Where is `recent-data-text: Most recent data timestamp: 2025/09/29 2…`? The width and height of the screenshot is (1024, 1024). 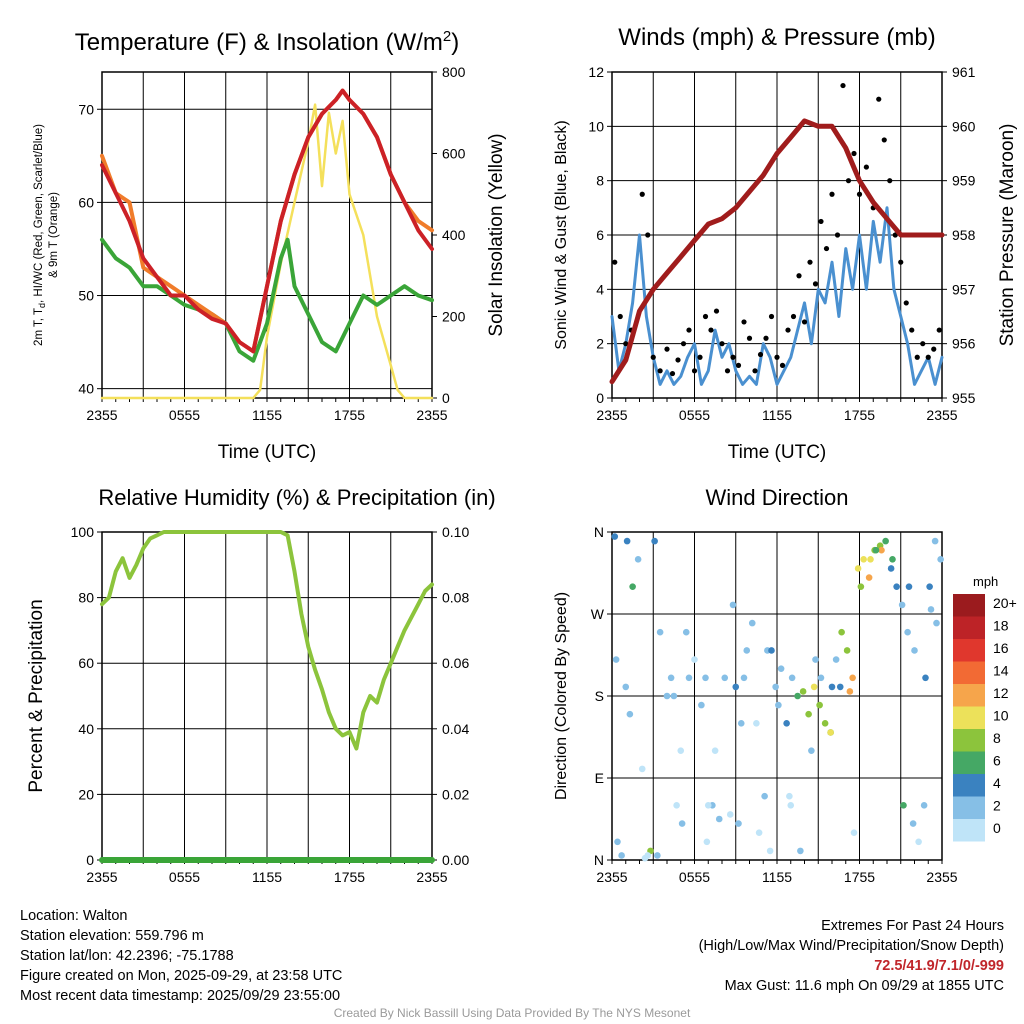 recent-data-text: Most recent data timestamp: 2025/09/29 2… is located at coordinates (180, 996).